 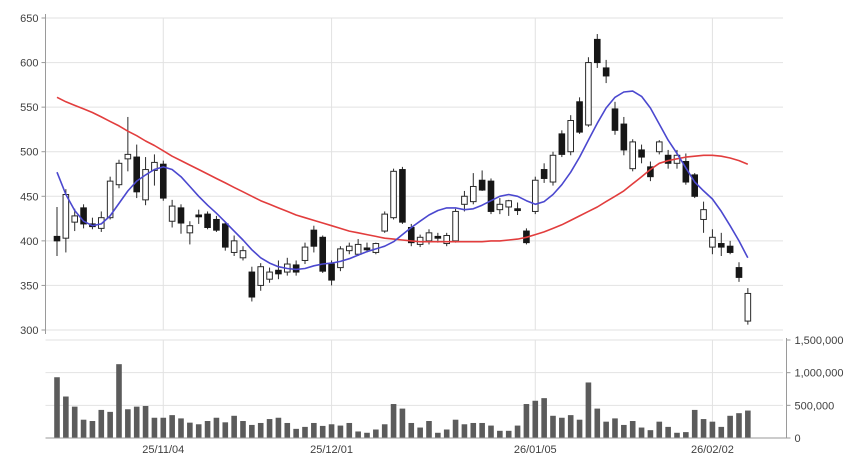 I want to click on volume-tick-label: 1,000,000, so click(x=819, y=374).